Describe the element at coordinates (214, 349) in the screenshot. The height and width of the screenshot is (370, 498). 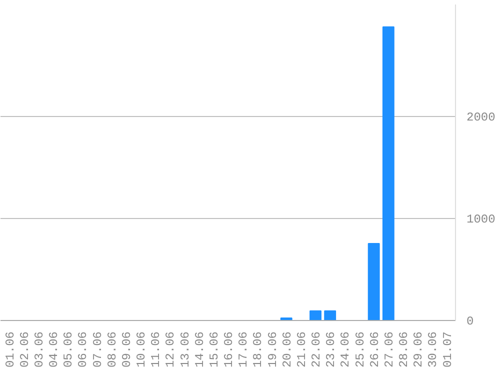
I see `x-tick-label: 15.06` at that location.